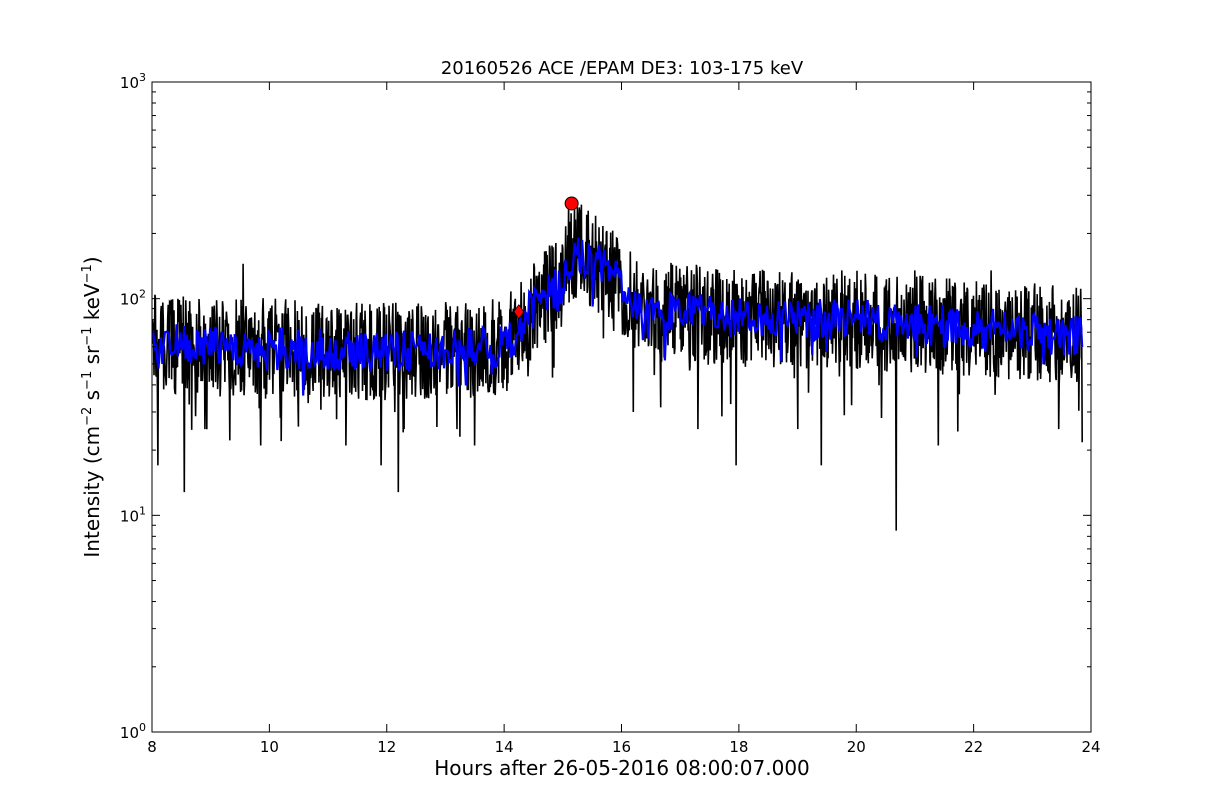 This screenshot has width=1212, height=812. I want to click on x-tick-label: 10, so click(269, 747).